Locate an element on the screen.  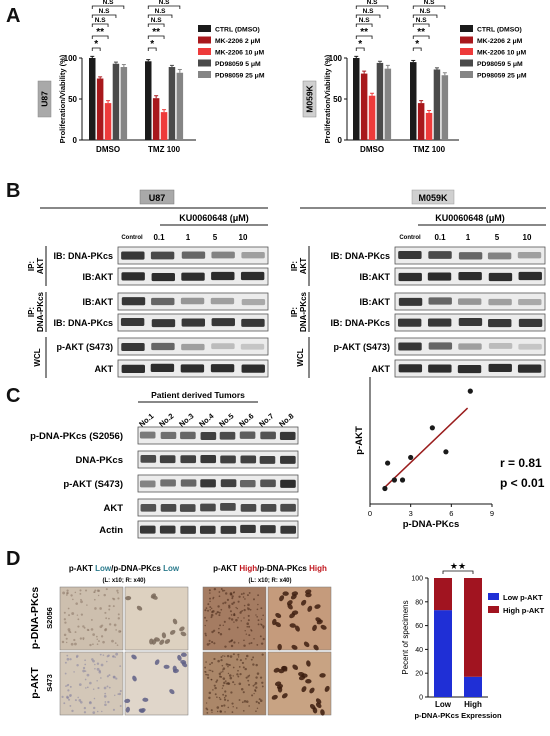
significance-label: * is located at coordinates (152, 44).